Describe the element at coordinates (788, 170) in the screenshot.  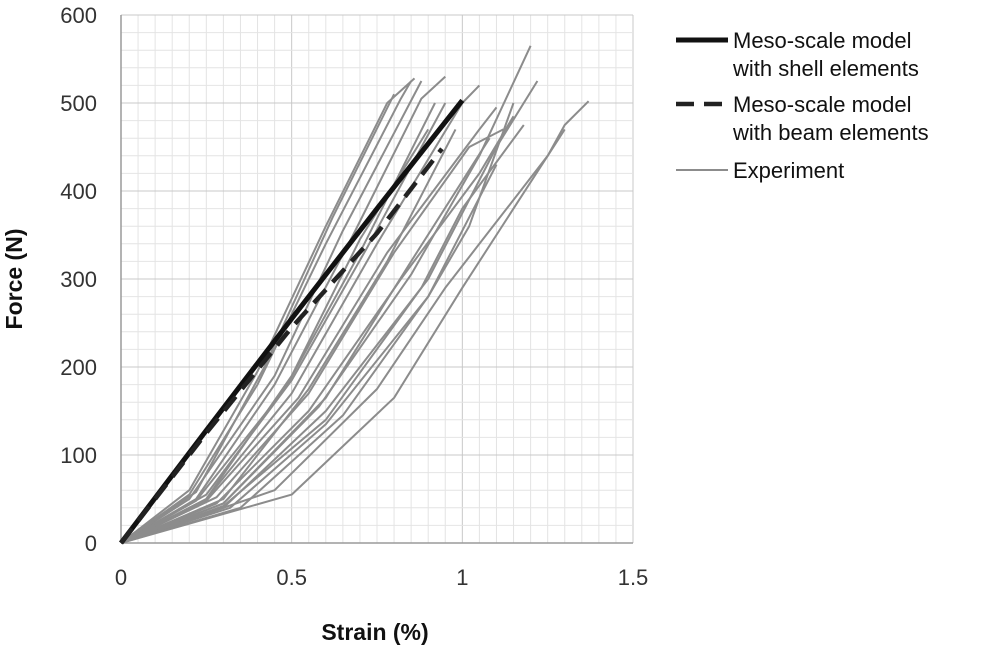
I see `legend-label: Experiment` at that location.